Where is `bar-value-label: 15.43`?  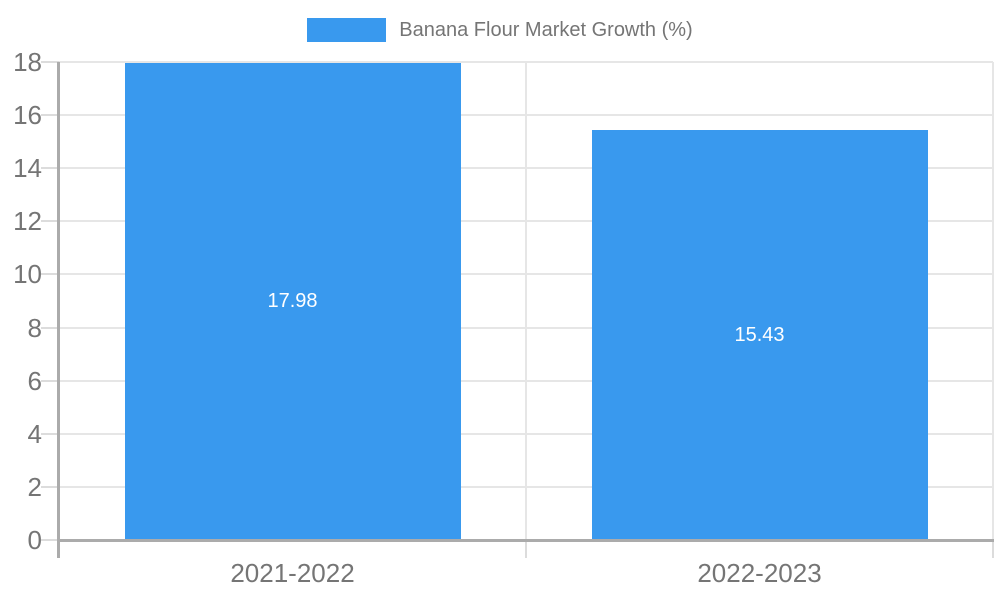 bar-value-label: 15.43 is located at coordinates (759, 335).